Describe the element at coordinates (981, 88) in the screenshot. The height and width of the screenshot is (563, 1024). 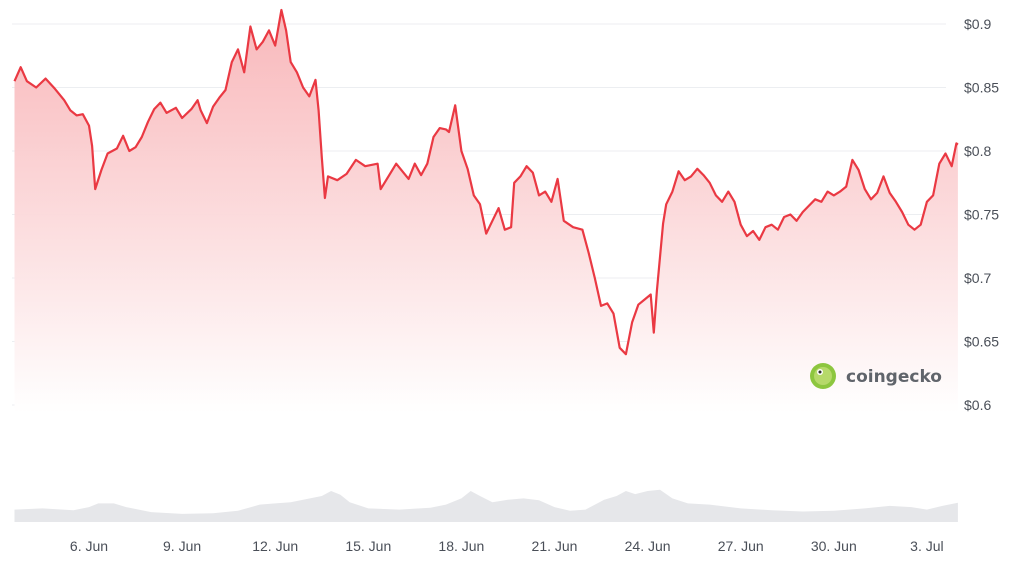
I see `y-tick-label: $0.85` at that location.